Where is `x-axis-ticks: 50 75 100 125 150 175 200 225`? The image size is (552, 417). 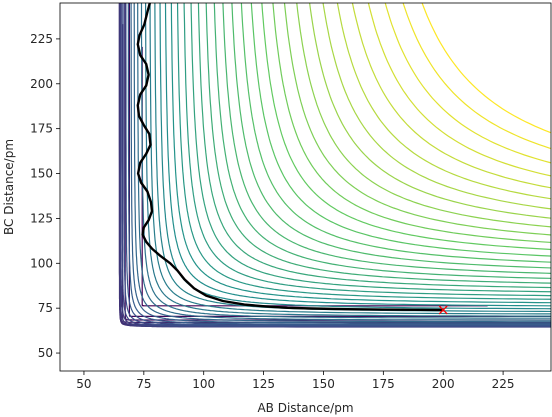 x-axis-ticks: 50 75 100 125 150 175 200 225 is located at coordinates (295, 381).